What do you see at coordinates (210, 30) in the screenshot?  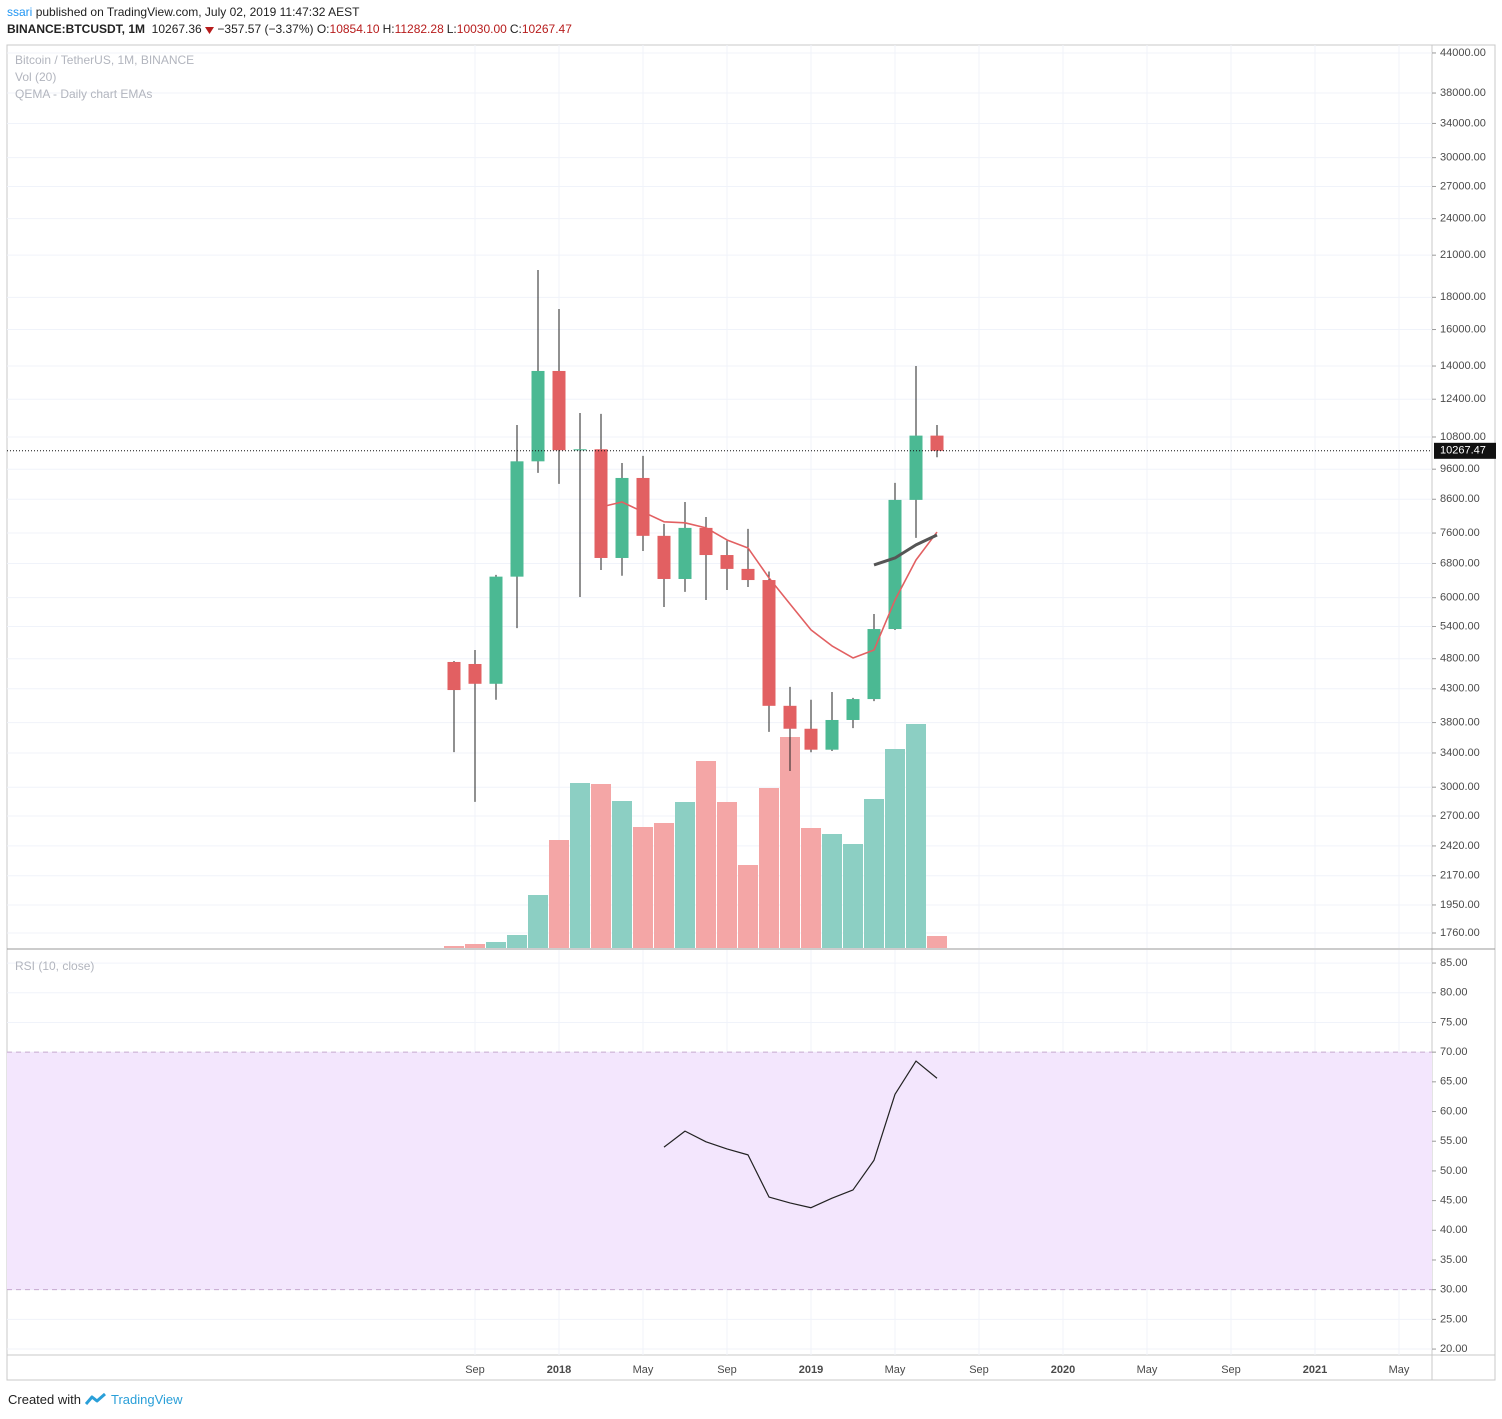 I see `down-arrow` at bounding box center [210, 30].